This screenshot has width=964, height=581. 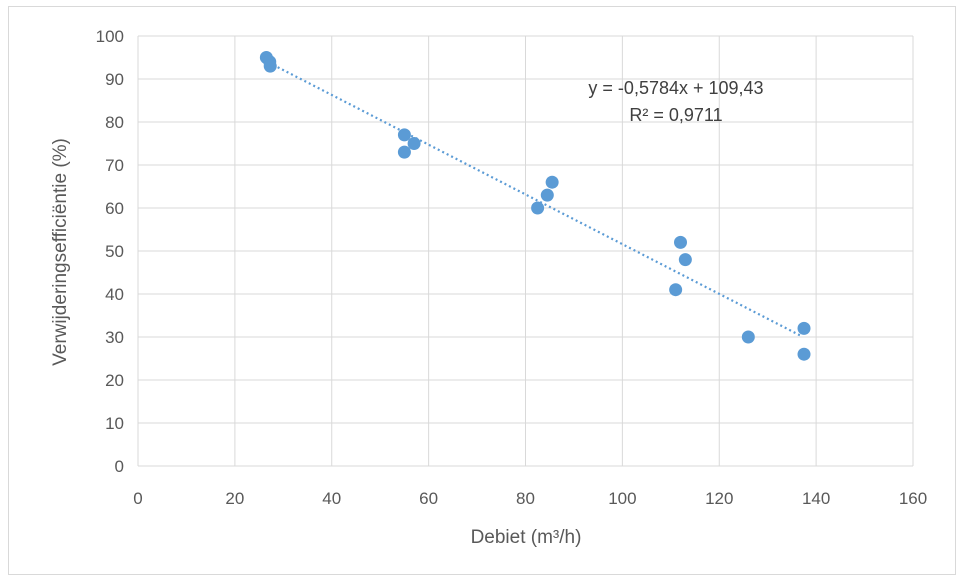 What do you see at coordinates (525, 498) in the screenshot?
I see `x-tick-label: 80` at bounding box center [525, 498].